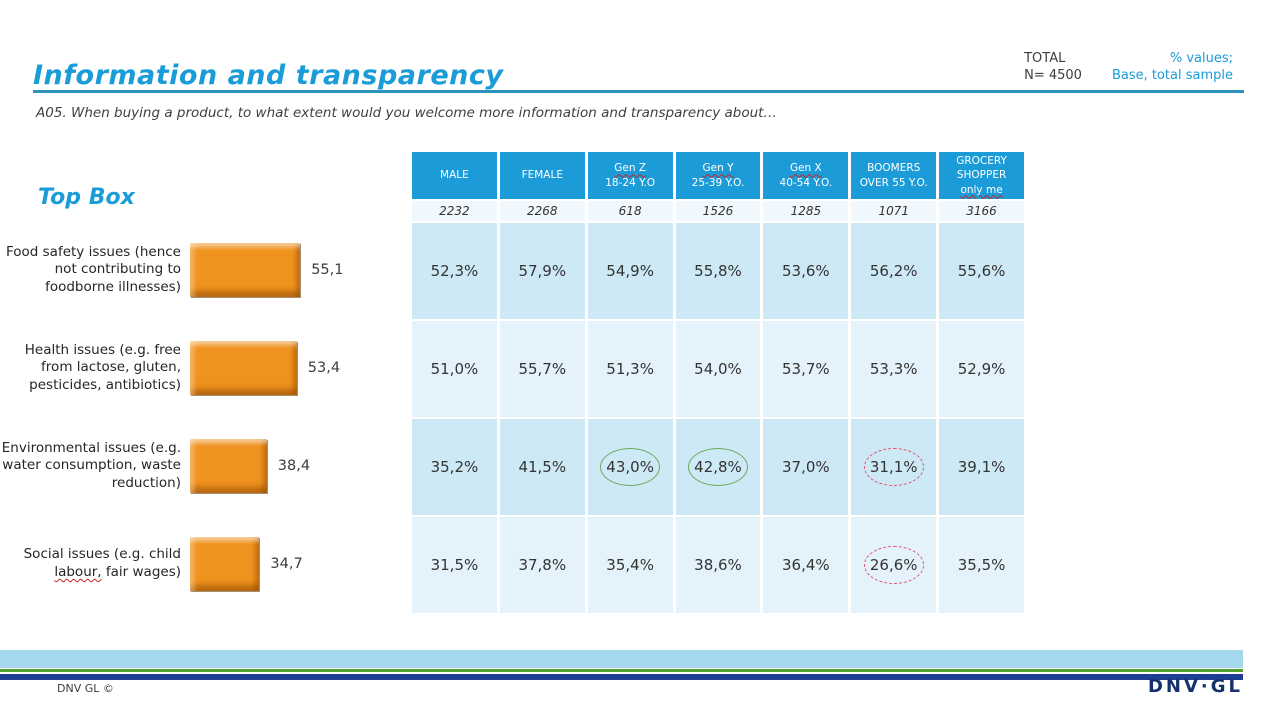 The height and width of the screenshot is (716, 1277). What do you see at coordinates (621, 670) in the screenshot?
I see `footer-band-green` at bounding box center [621, 670].